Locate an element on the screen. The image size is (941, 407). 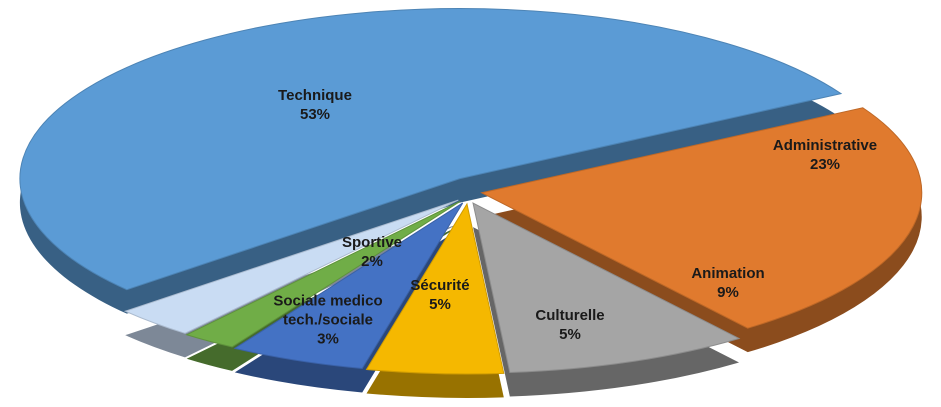
value-label: 9% is located at coordinates (728, 292).